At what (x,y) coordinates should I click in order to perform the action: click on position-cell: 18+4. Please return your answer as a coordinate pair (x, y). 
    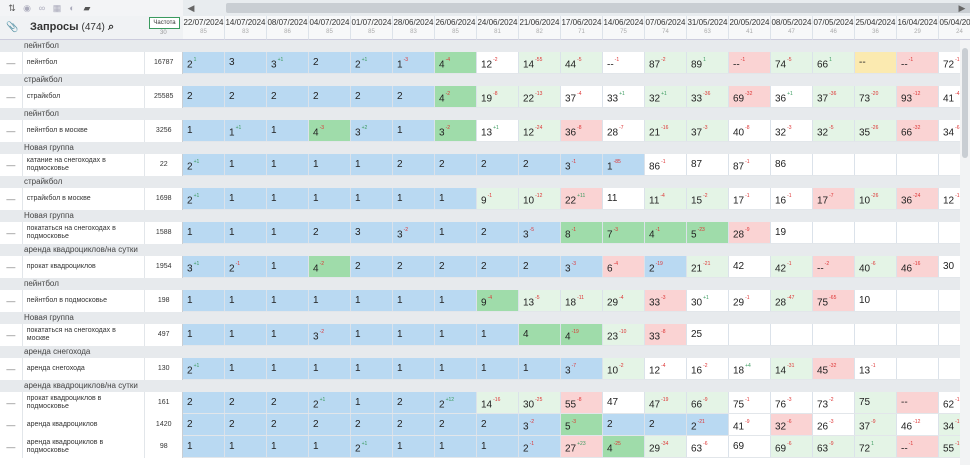
    Looking at the image, I should click on (750, 368).